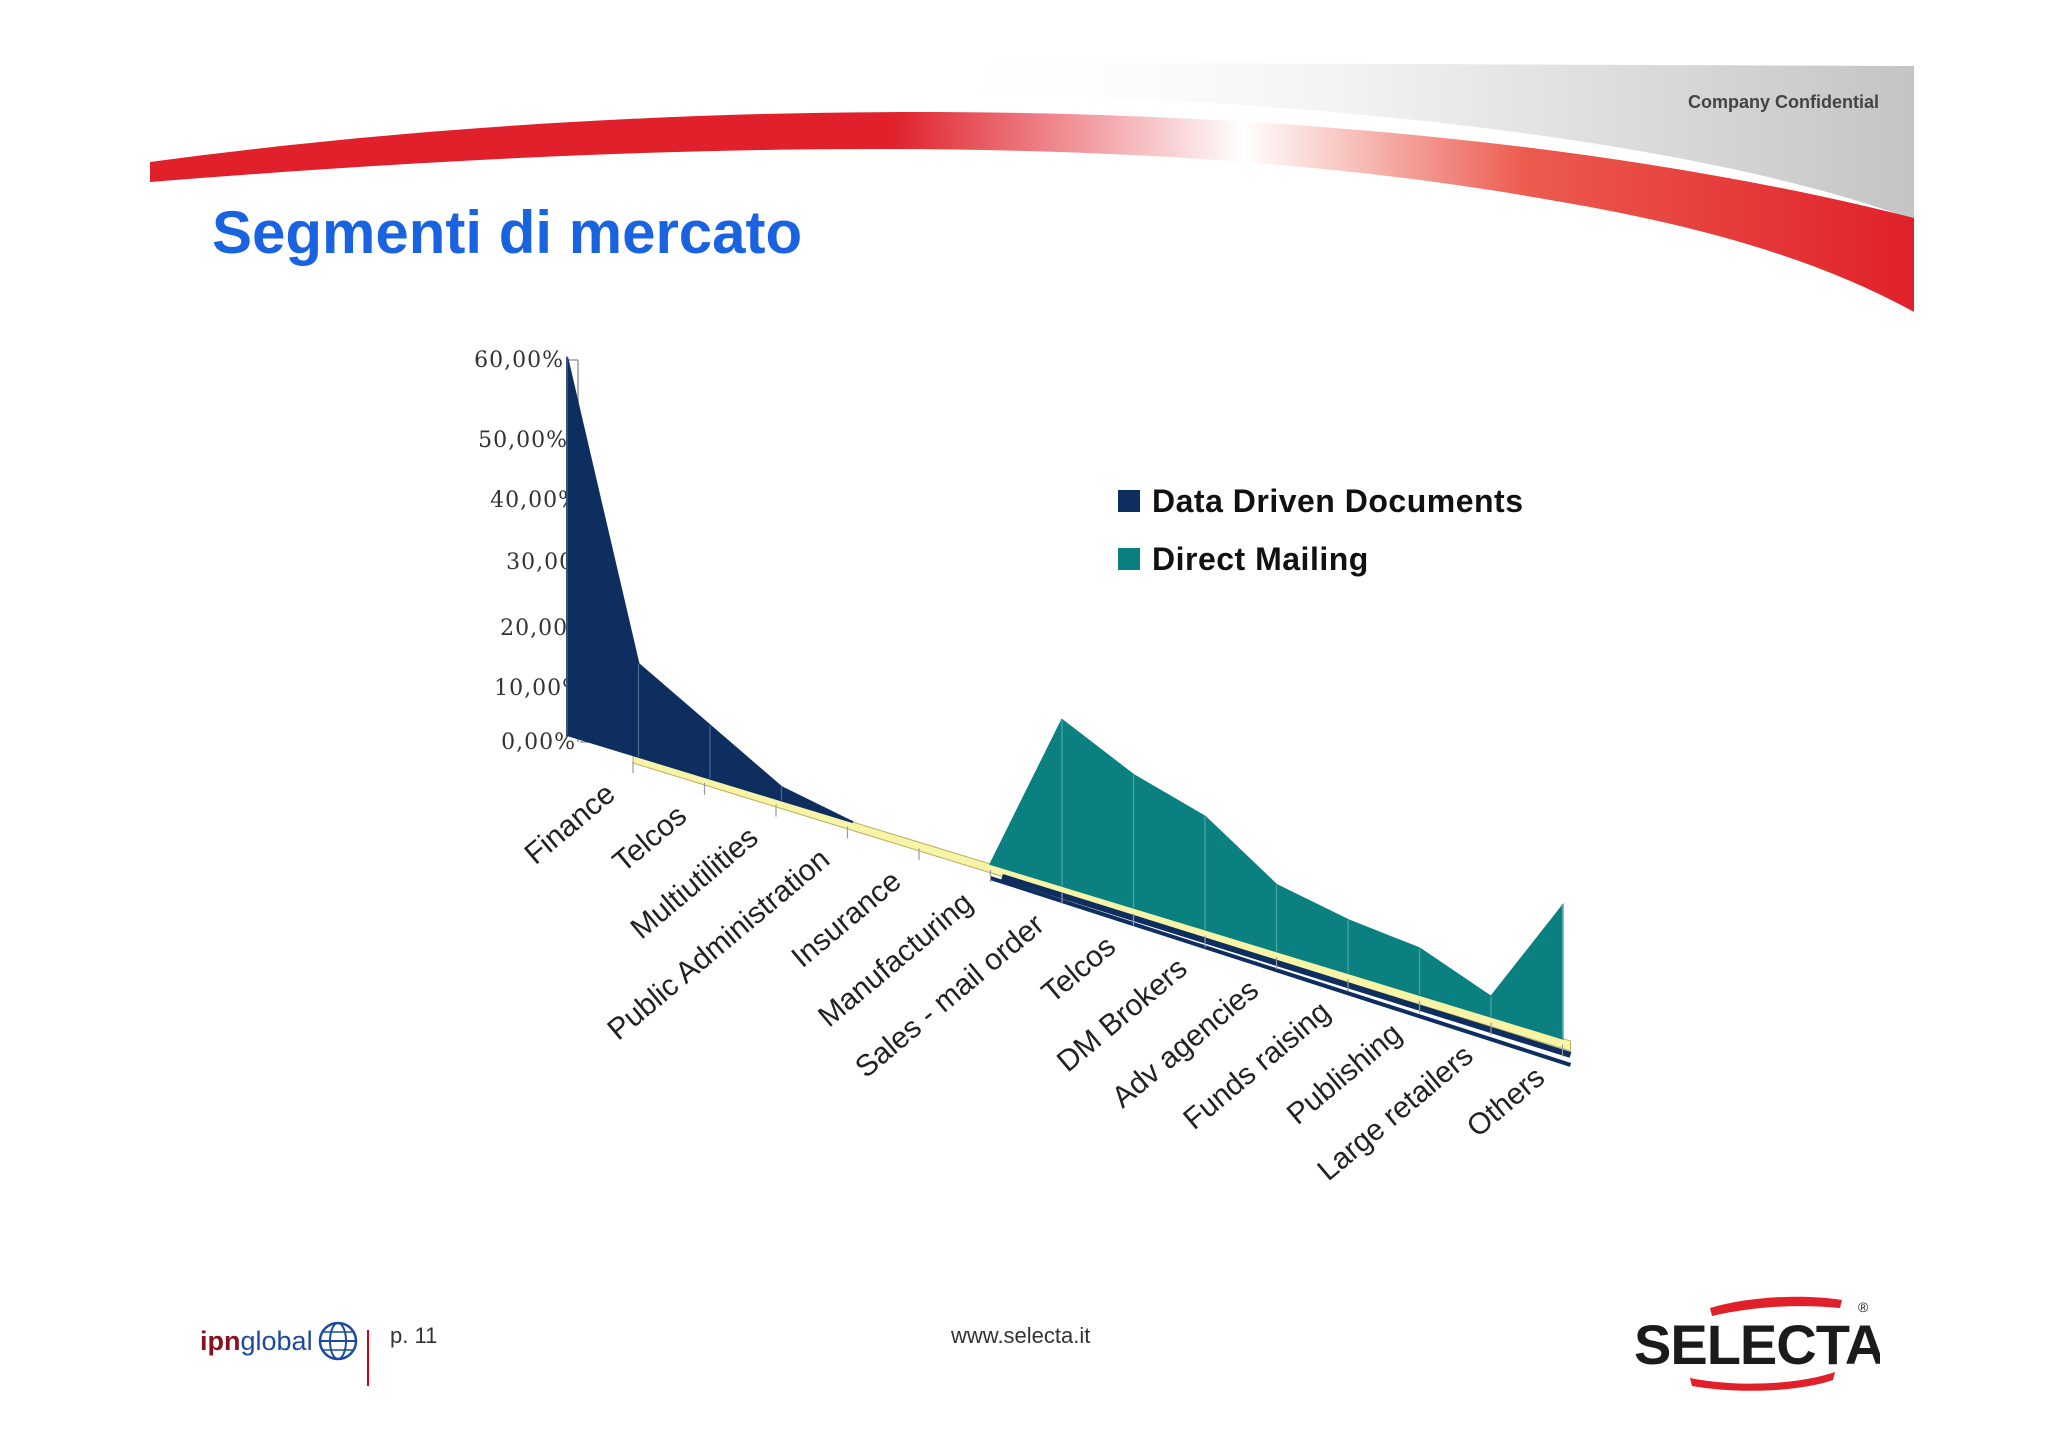 The image size is (2048, 1447). I want to click on series-1-area, so click(1276, 879).